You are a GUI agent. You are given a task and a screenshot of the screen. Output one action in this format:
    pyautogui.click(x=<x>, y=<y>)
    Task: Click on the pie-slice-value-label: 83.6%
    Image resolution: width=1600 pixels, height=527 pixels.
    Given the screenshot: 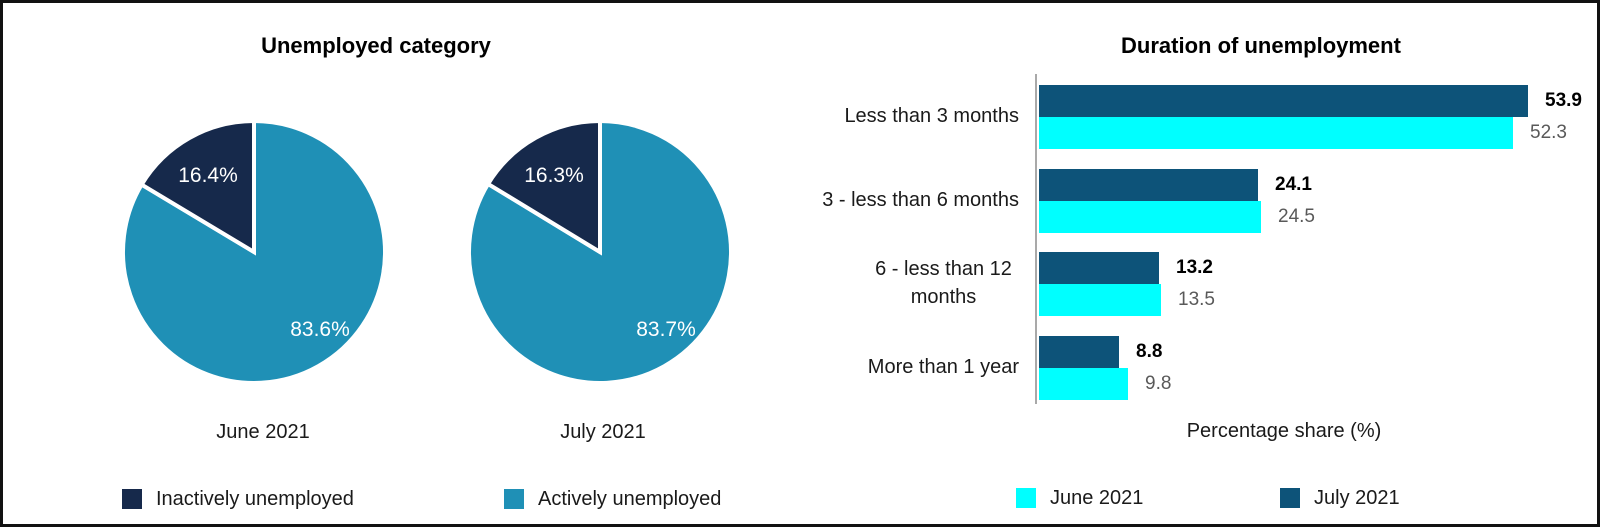 What is the action you would take?
    pyautogui.click(x=320, y=329)
    